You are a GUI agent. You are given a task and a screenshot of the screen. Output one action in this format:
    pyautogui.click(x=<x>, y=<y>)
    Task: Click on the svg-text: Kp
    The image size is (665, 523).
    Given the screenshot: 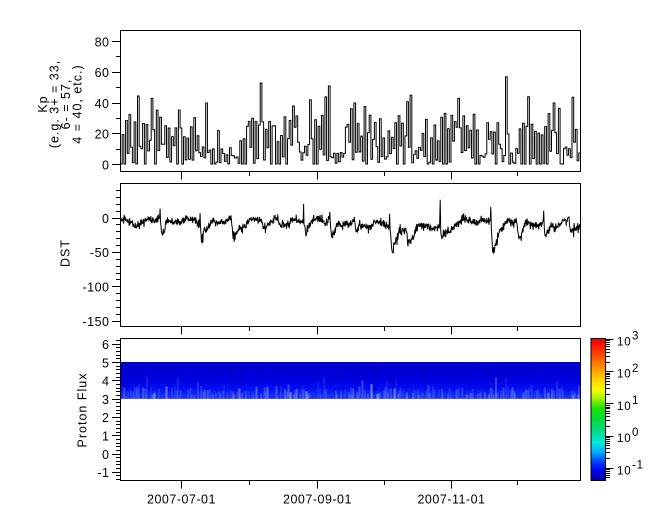 What is the action you would take?
    pyautogui.click(x=43, y=103)
    